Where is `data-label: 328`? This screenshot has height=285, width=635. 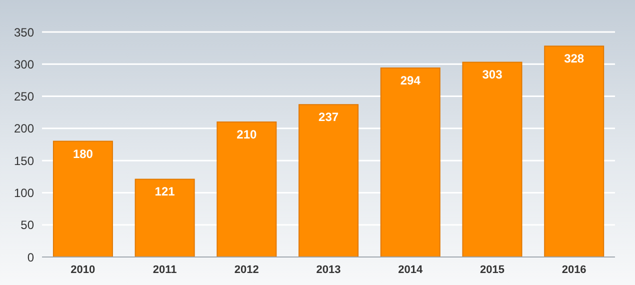
data-label: 328 is located at coordinates (574, 59).